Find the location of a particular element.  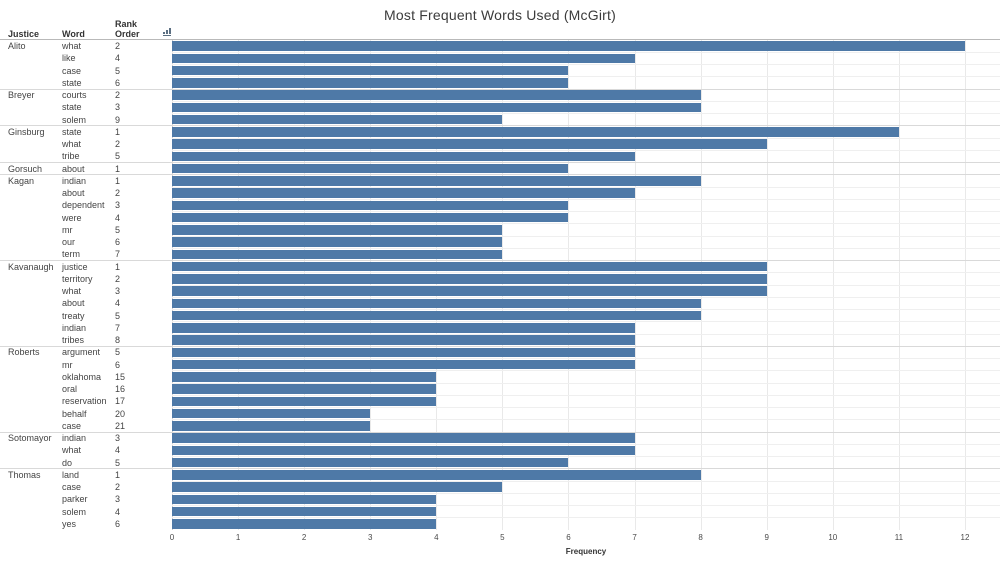

x-axis-tick-label: 2 is located at coordinates (304, 537).